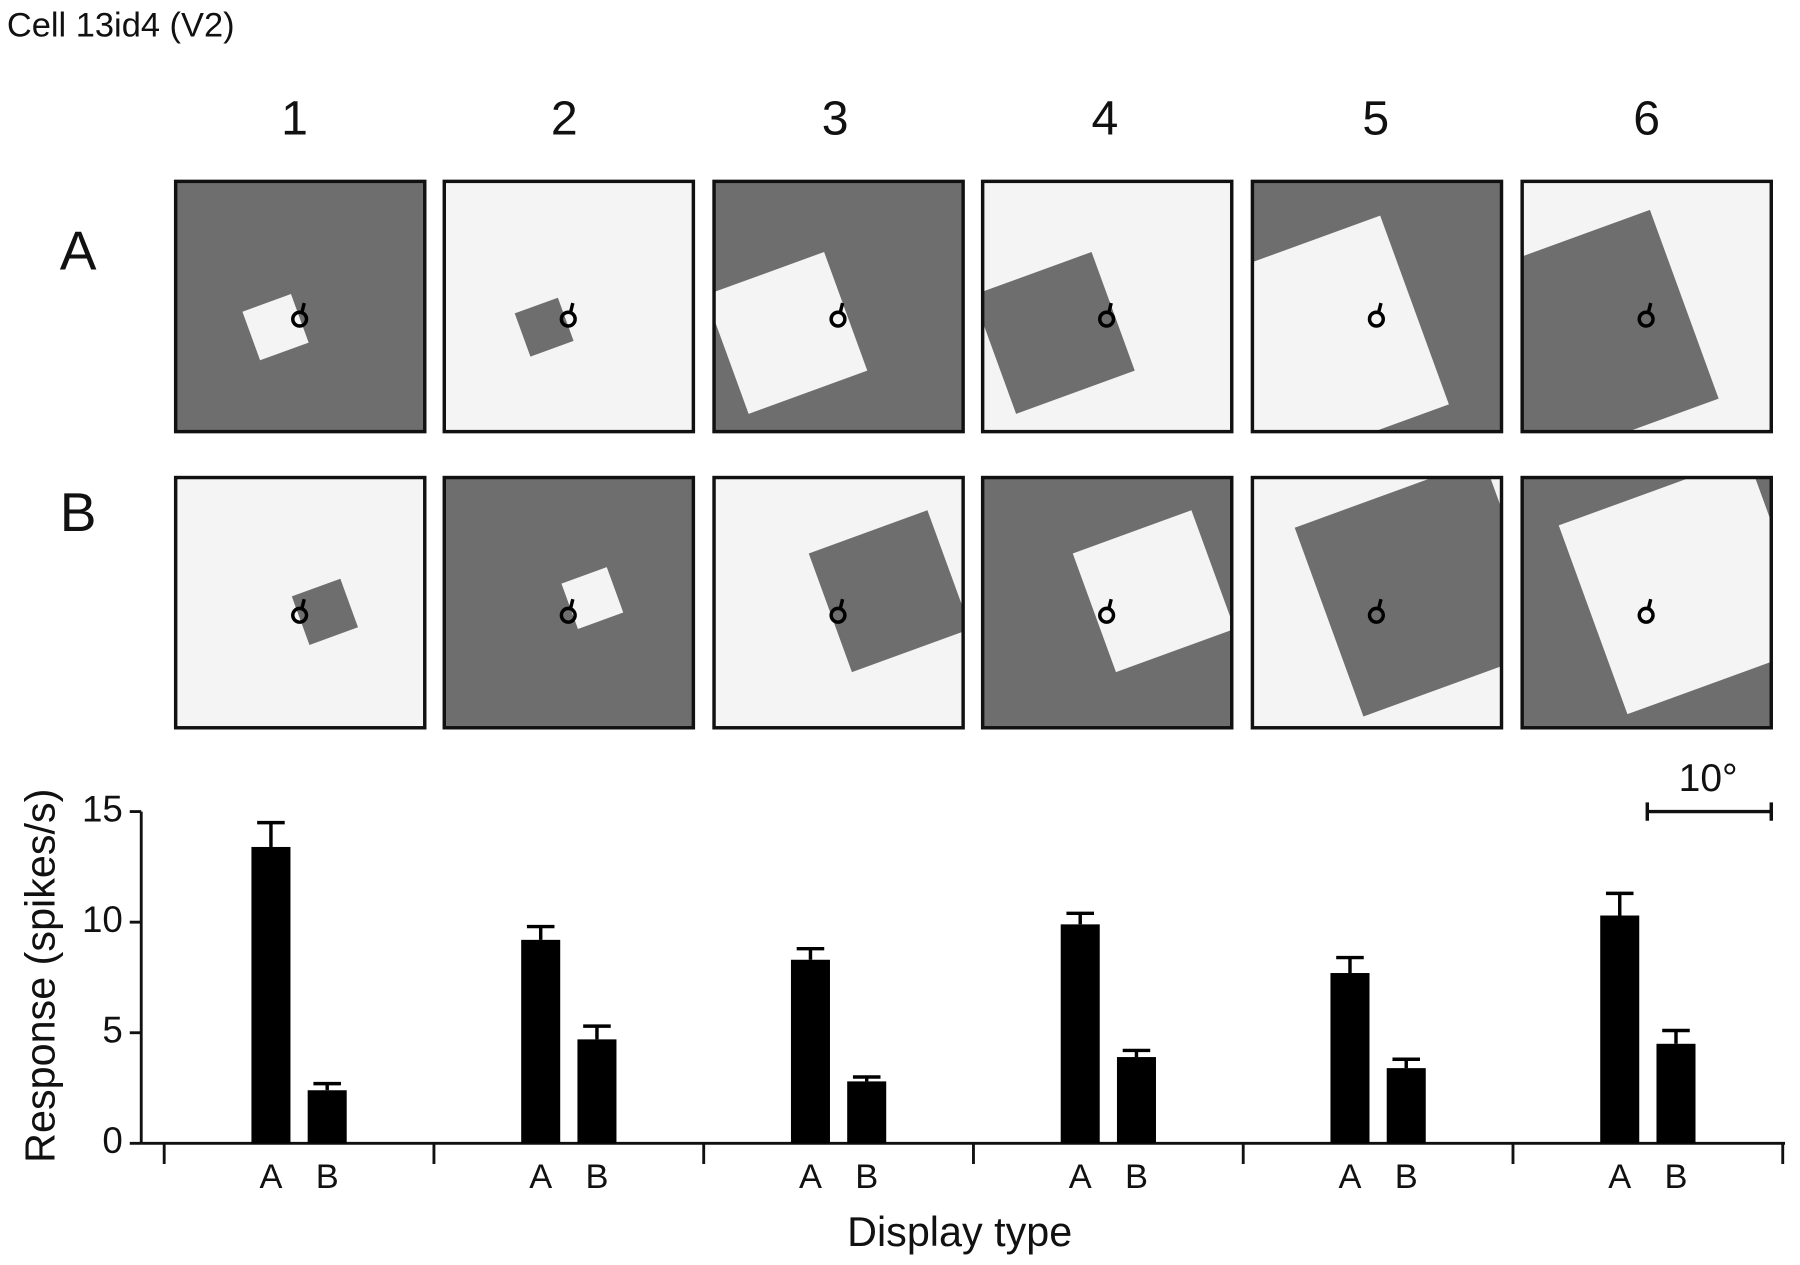 This screenshot has width=1800, height=1265. What do you see at coordinates (1104, 118) in the screenshot?
I see `column-label: 4` at bounding box center [1104, 118].